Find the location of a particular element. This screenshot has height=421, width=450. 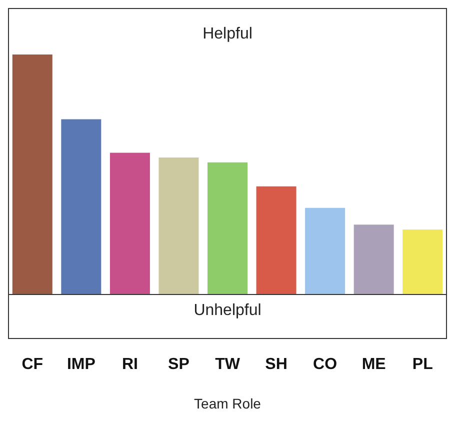

x-tick-label: RI is located at coordinates (130, 365).